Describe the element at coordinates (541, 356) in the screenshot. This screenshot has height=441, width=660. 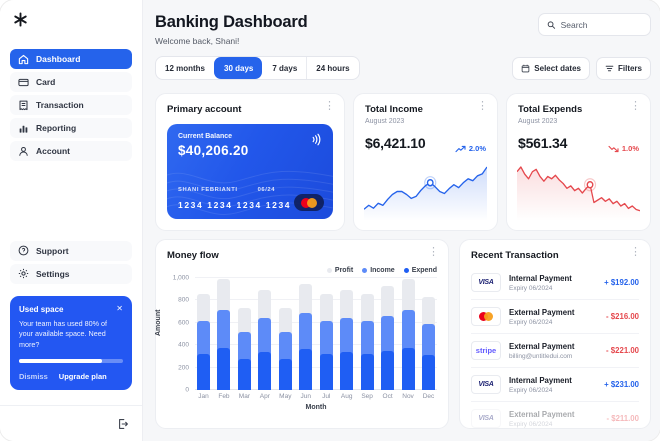
I see `transaction-subtitle: billing@untitledui.com` at that location.